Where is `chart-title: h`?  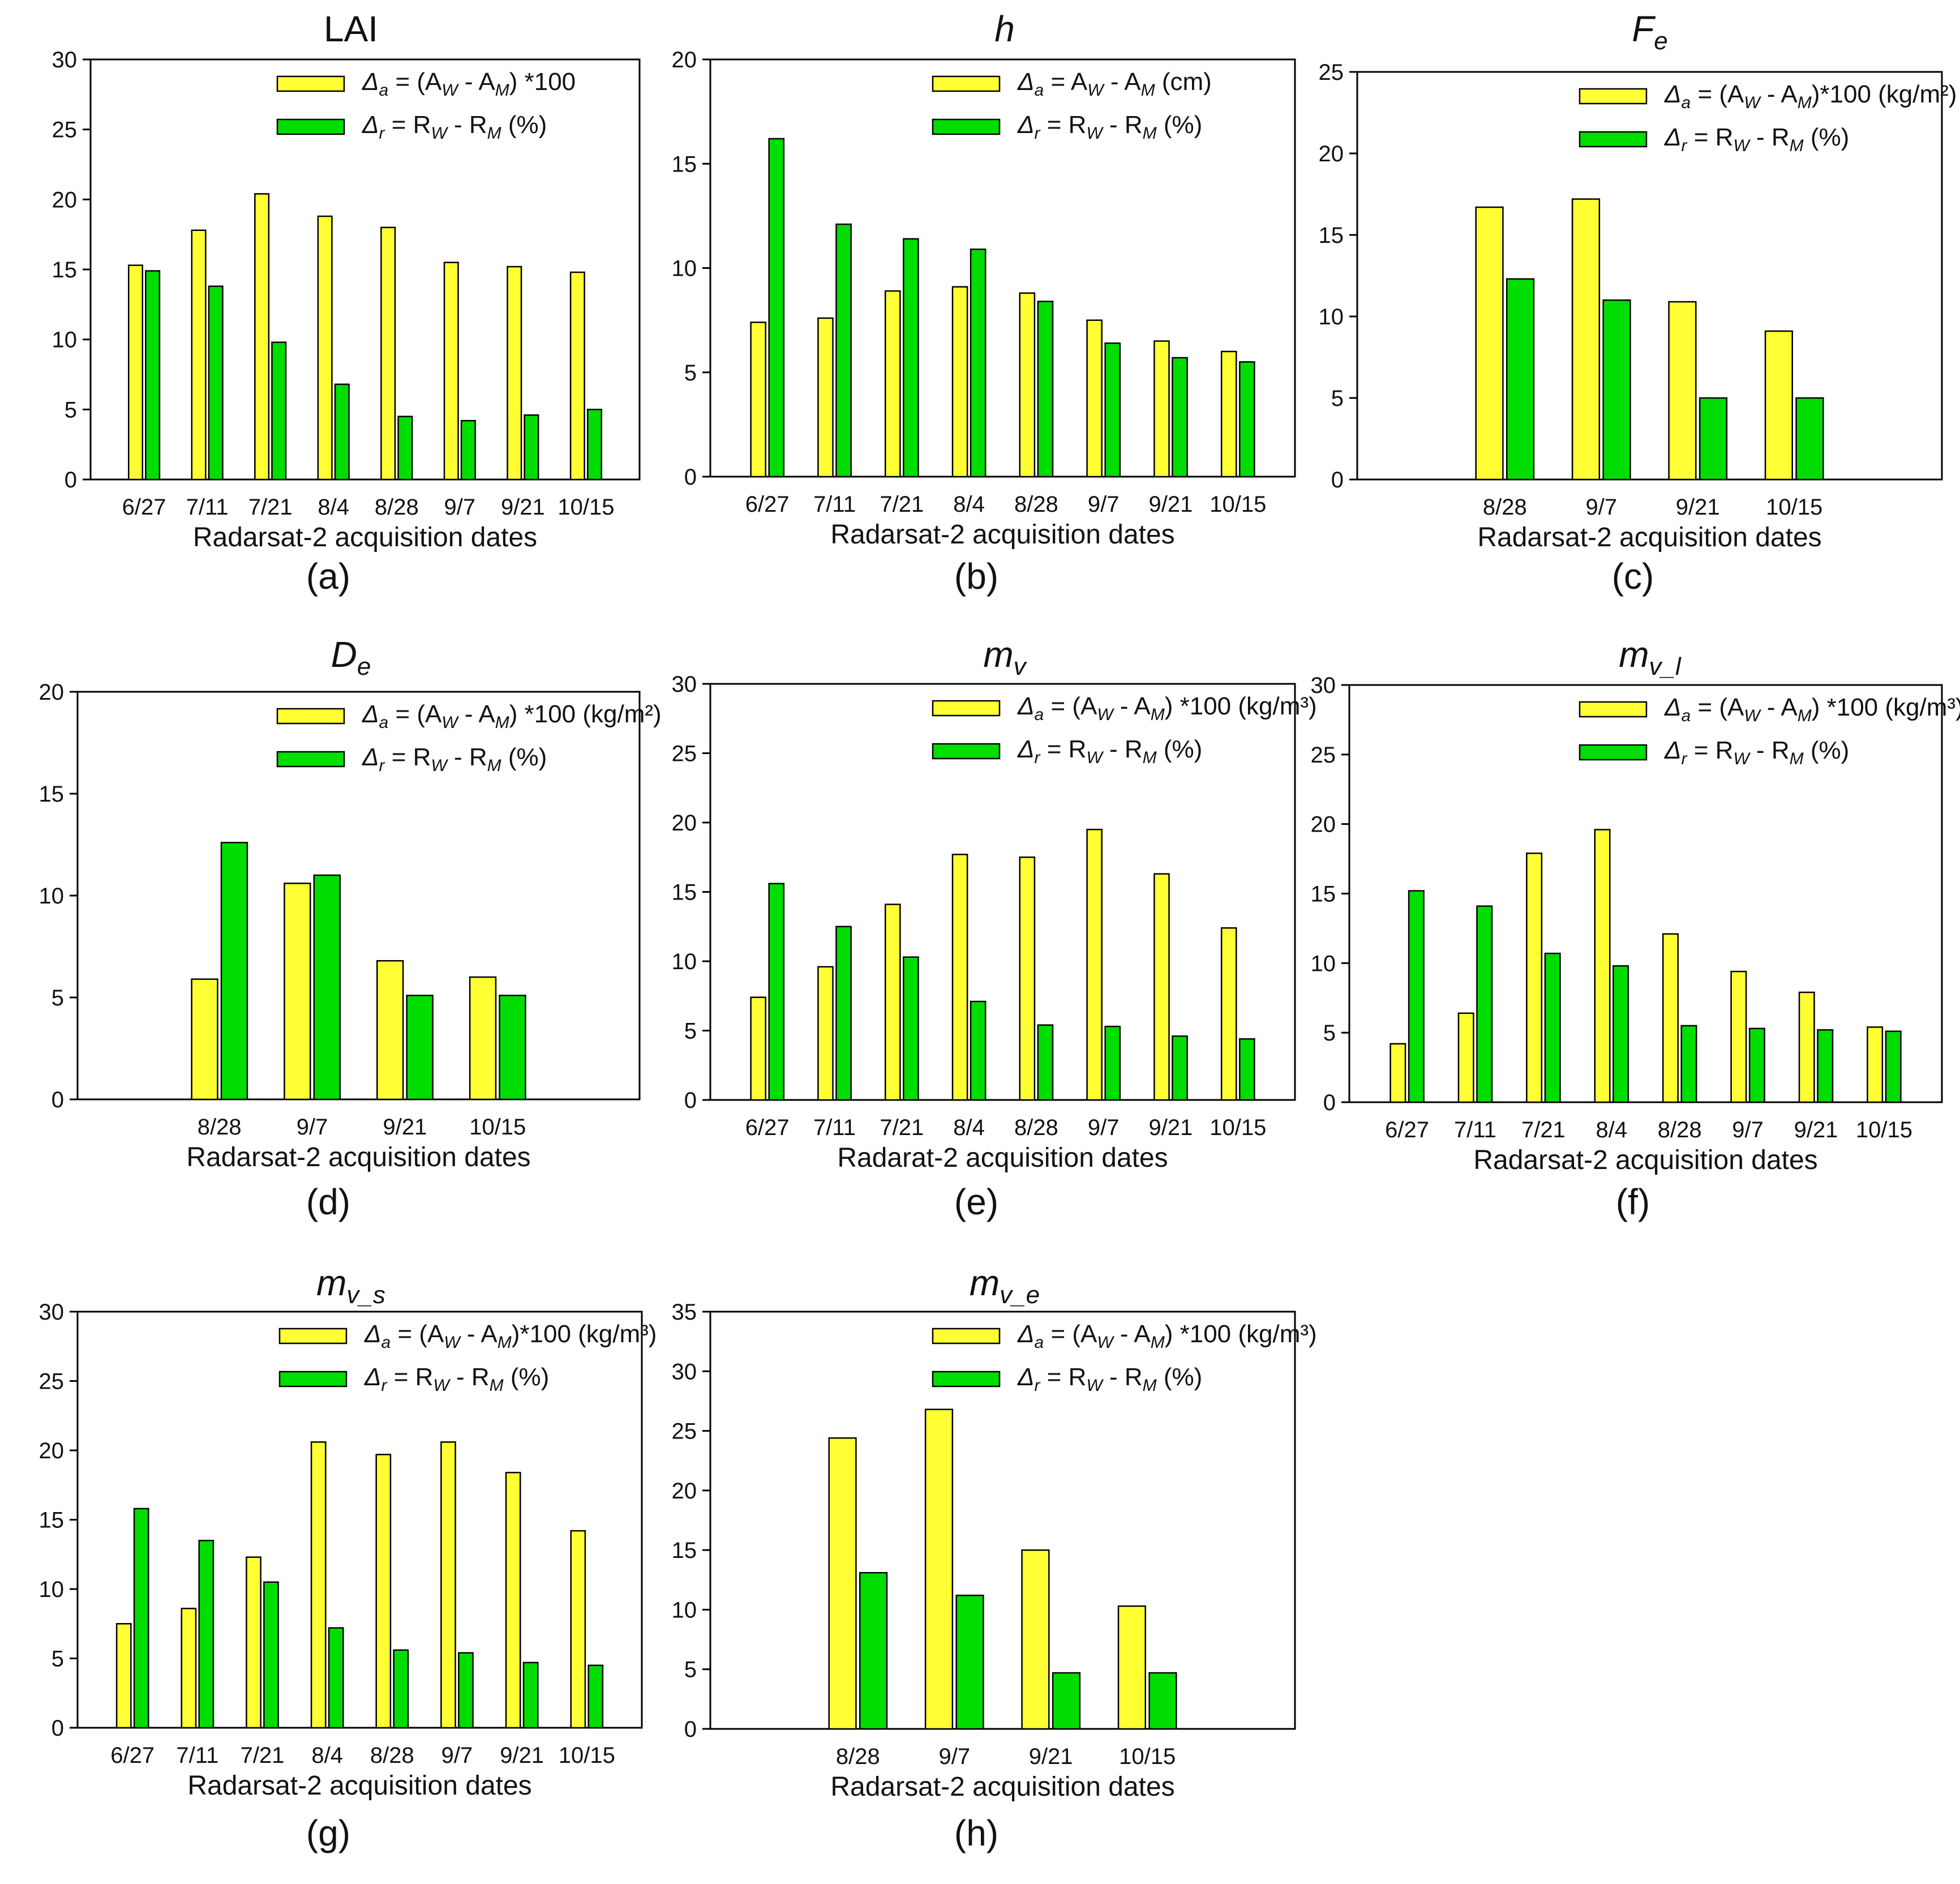 chart-title: h is located at coordinates (1005, 29).